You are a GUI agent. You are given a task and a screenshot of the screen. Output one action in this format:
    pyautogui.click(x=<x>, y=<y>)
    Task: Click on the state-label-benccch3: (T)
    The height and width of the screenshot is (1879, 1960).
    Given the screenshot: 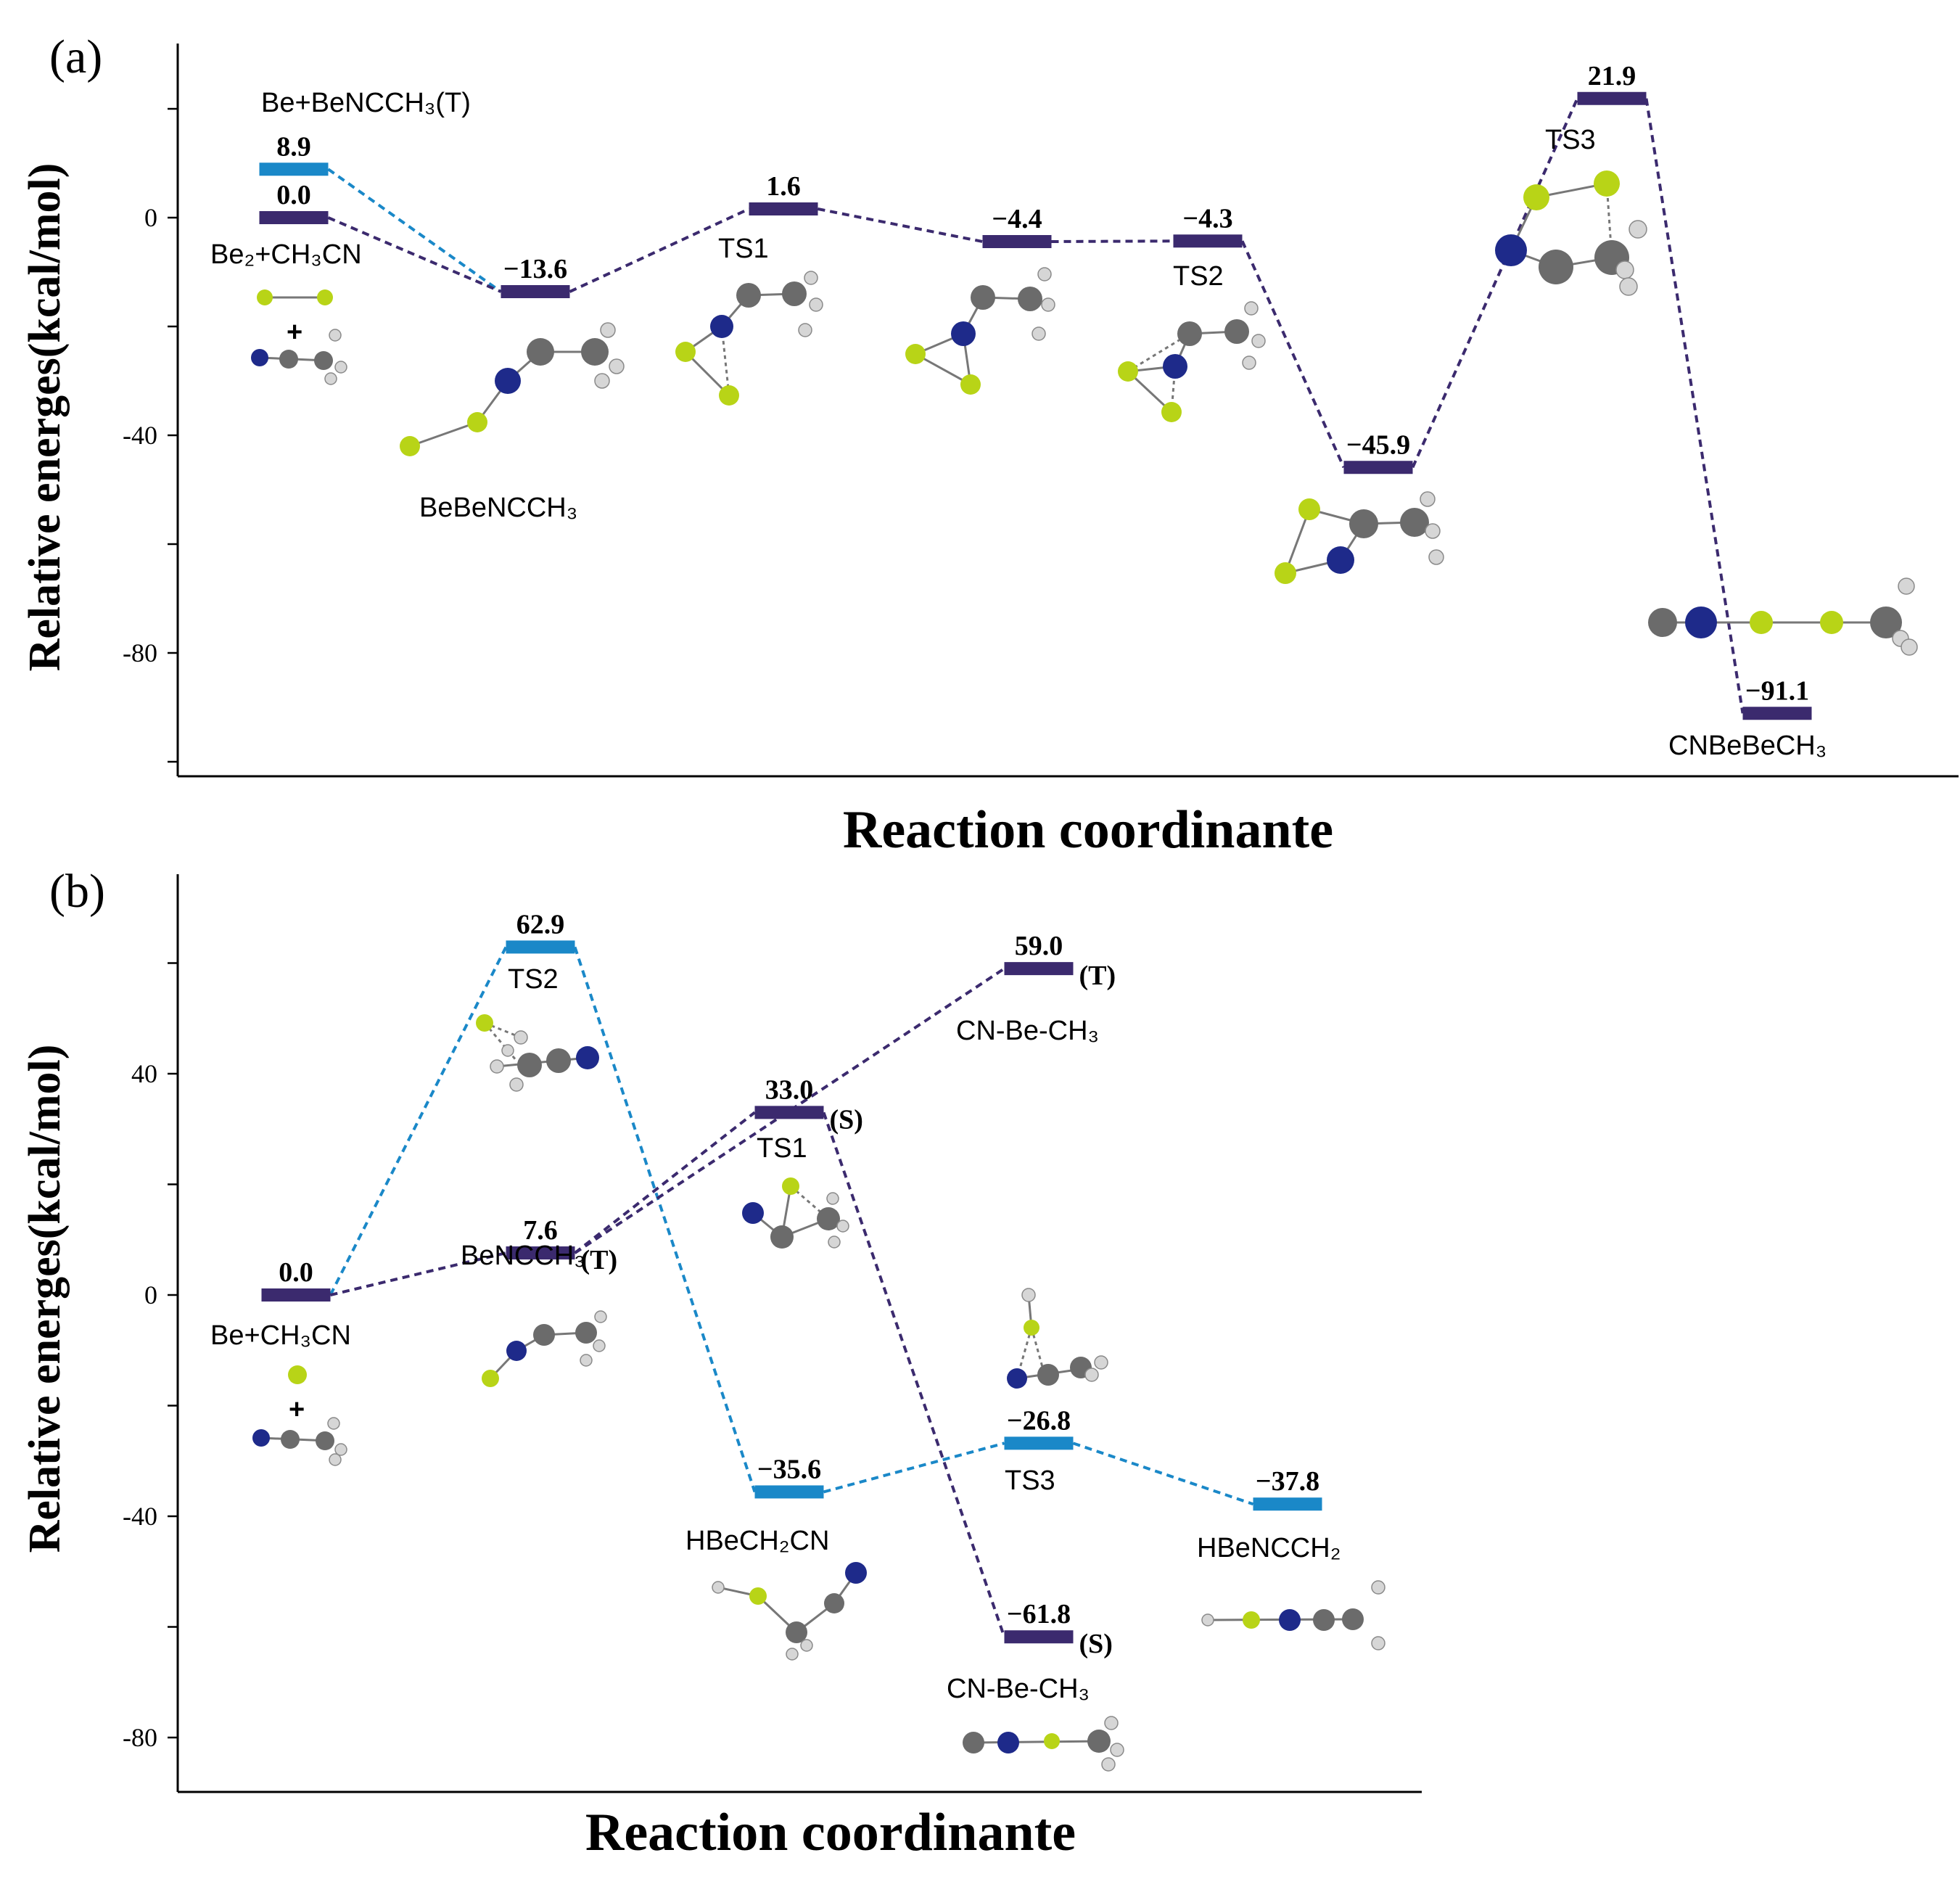 What is the action you would take?
    pyautogui.click(x=599, y=1260)
    